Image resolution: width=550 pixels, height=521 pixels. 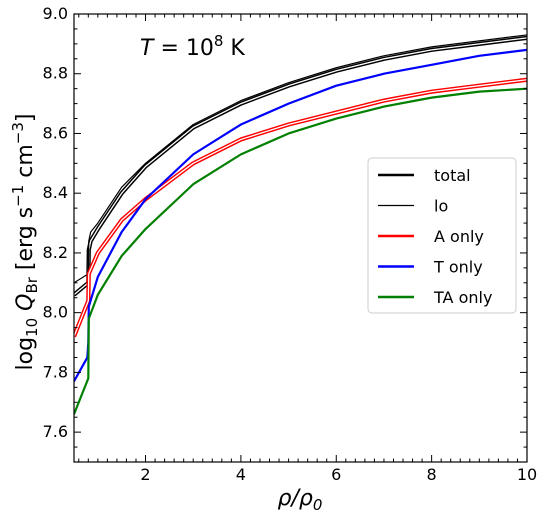 What do you see at coordinates (458, 267) in the screenshot?
I see `legend-label-t-only: T only` at bounding box center [458, 267].